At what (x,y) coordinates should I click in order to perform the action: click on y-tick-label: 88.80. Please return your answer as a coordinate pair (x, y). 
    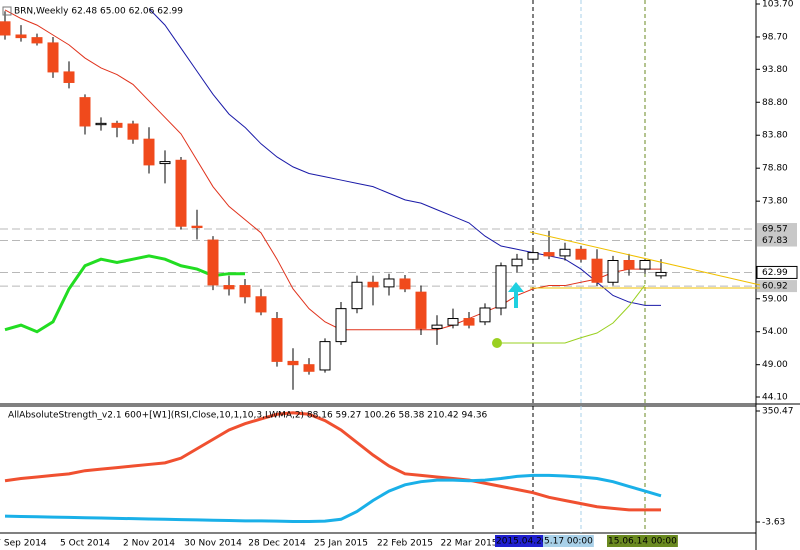
    Looking at the image, I should click on (775, 103).